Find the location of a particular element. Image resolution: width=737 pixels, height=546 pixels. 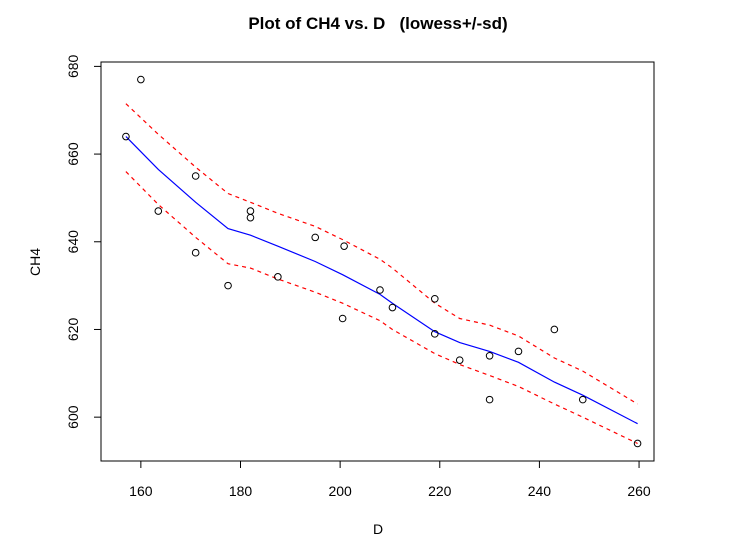

y-tick-label: 680 is located at coordinates (73, 66).